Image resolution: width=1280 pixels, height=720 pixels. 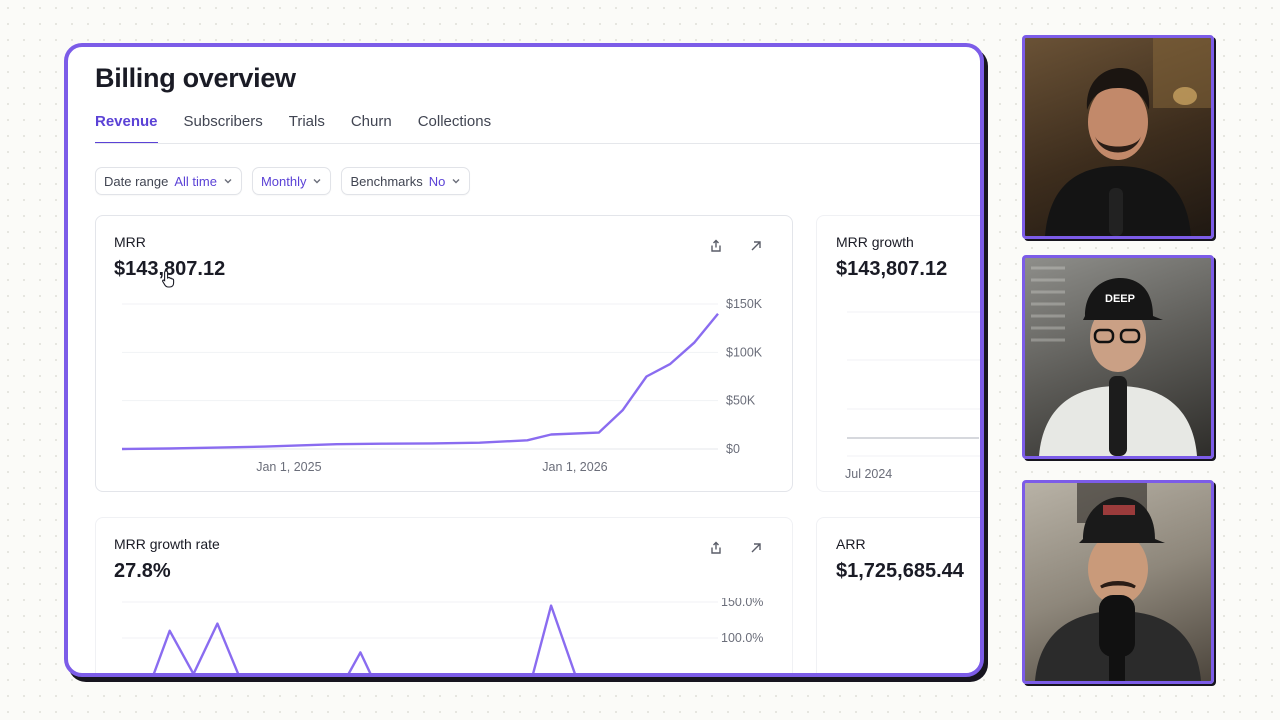 I want to click on tab-trials: Trials, so click(x=306, y=121).